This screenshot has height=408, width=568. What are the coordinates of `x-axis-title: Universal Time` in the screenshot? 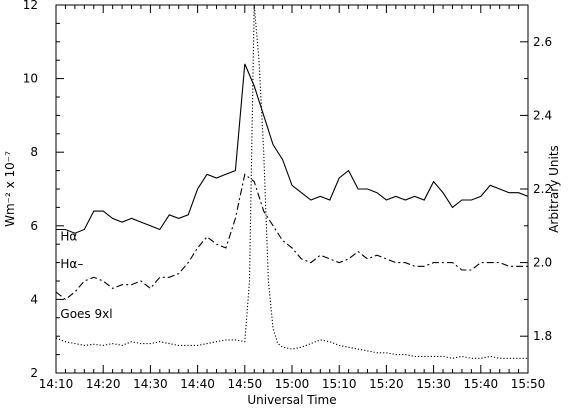 It's located at (291, 400).